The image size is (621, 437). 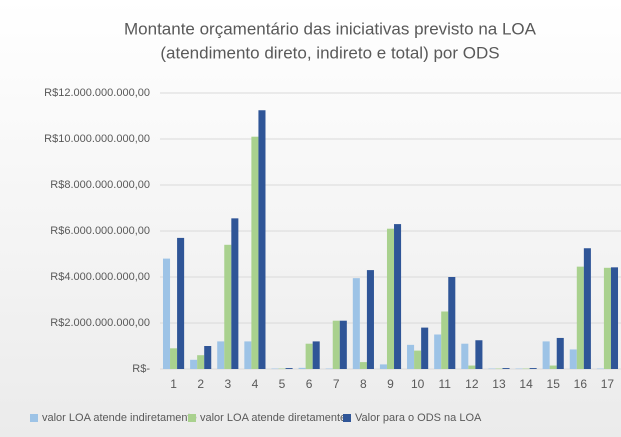 What do you see at coordinates (309, 384) in the screenshot?
I see `x-tick-label: 6` at bounding box center [309, 384].